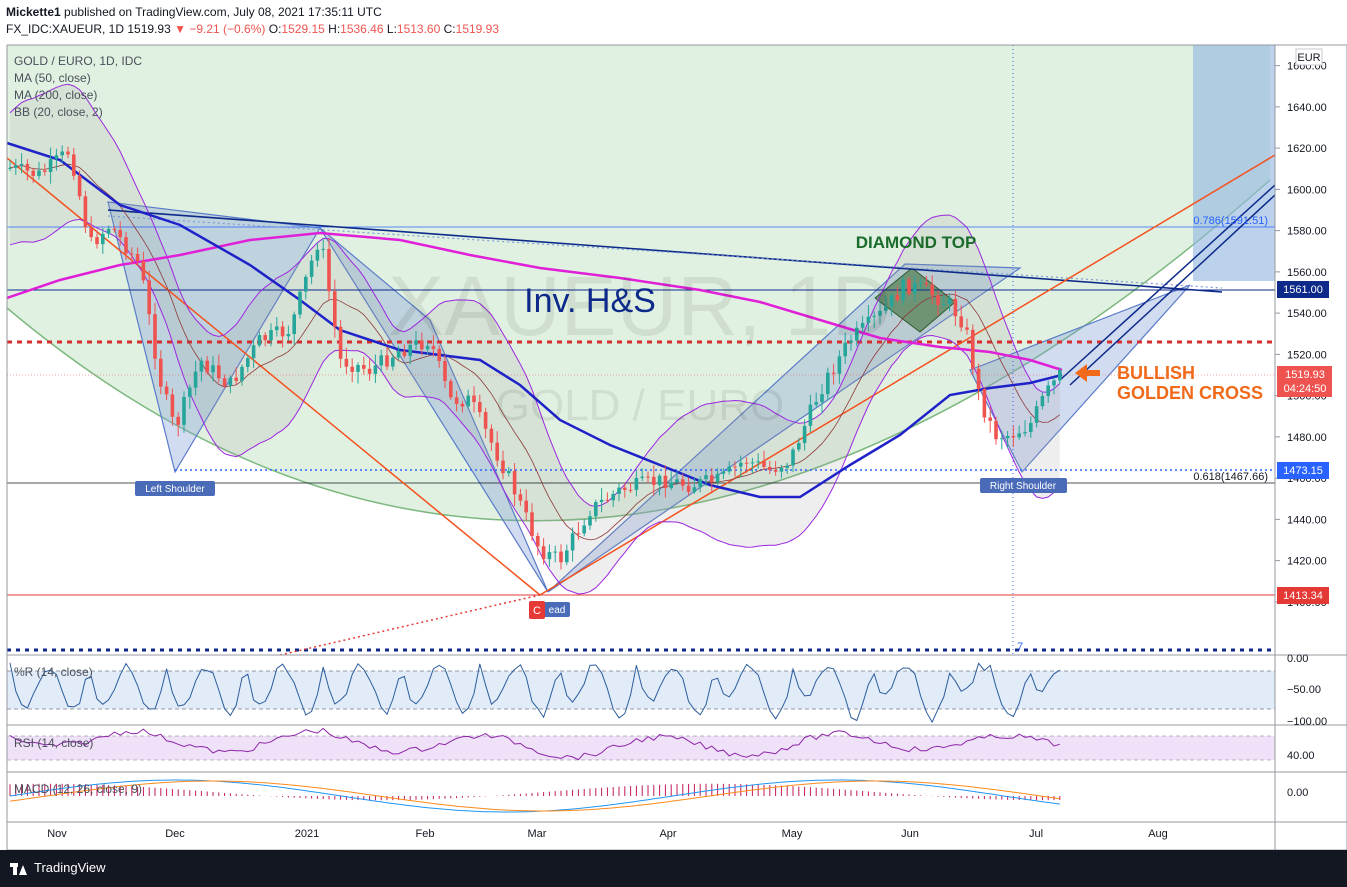  What do you see at coordinates (557, 610) in the screenshot?
I see `head-text: ead` at bounding box center [557, 610].